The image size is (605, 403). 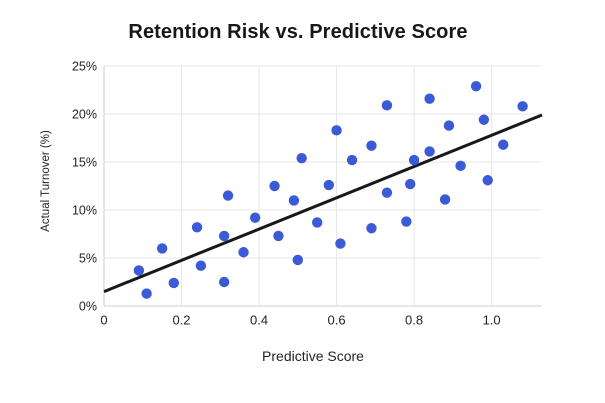 What do you see at coordinates (88, 307) in the screenshot?
I see `y-tick-label: 0%` at bounding box center [88, 307].